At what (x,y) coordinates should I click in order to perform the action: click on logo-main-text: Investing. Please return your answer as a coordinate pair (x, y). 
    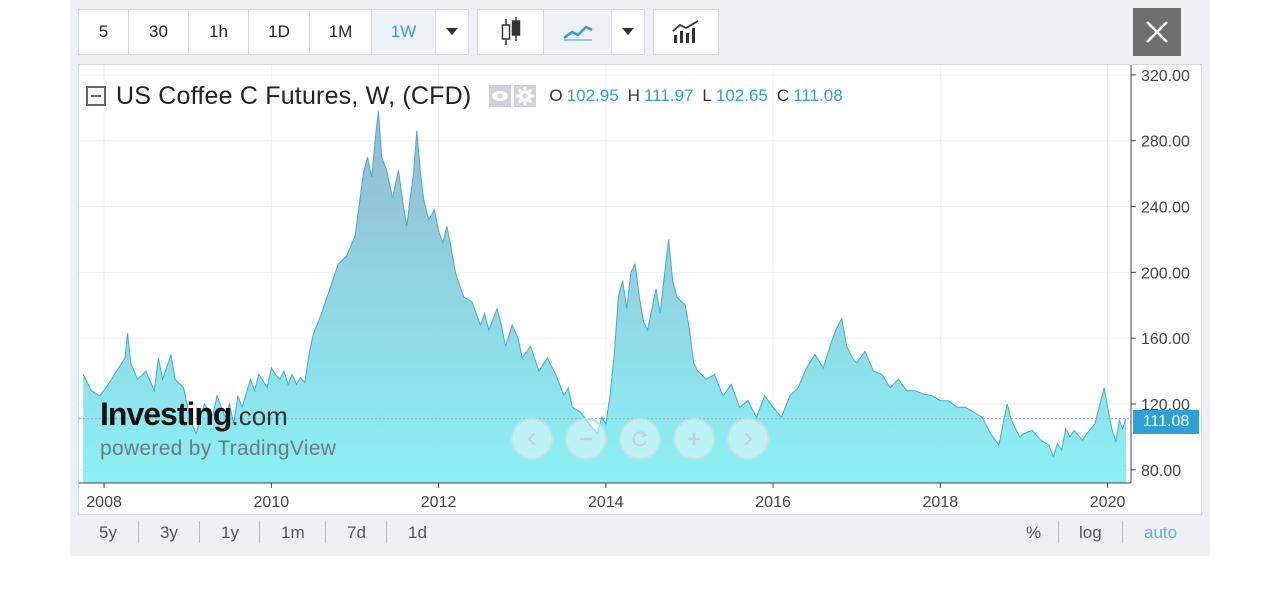
    Looking at the image, I should click on (166, 414).